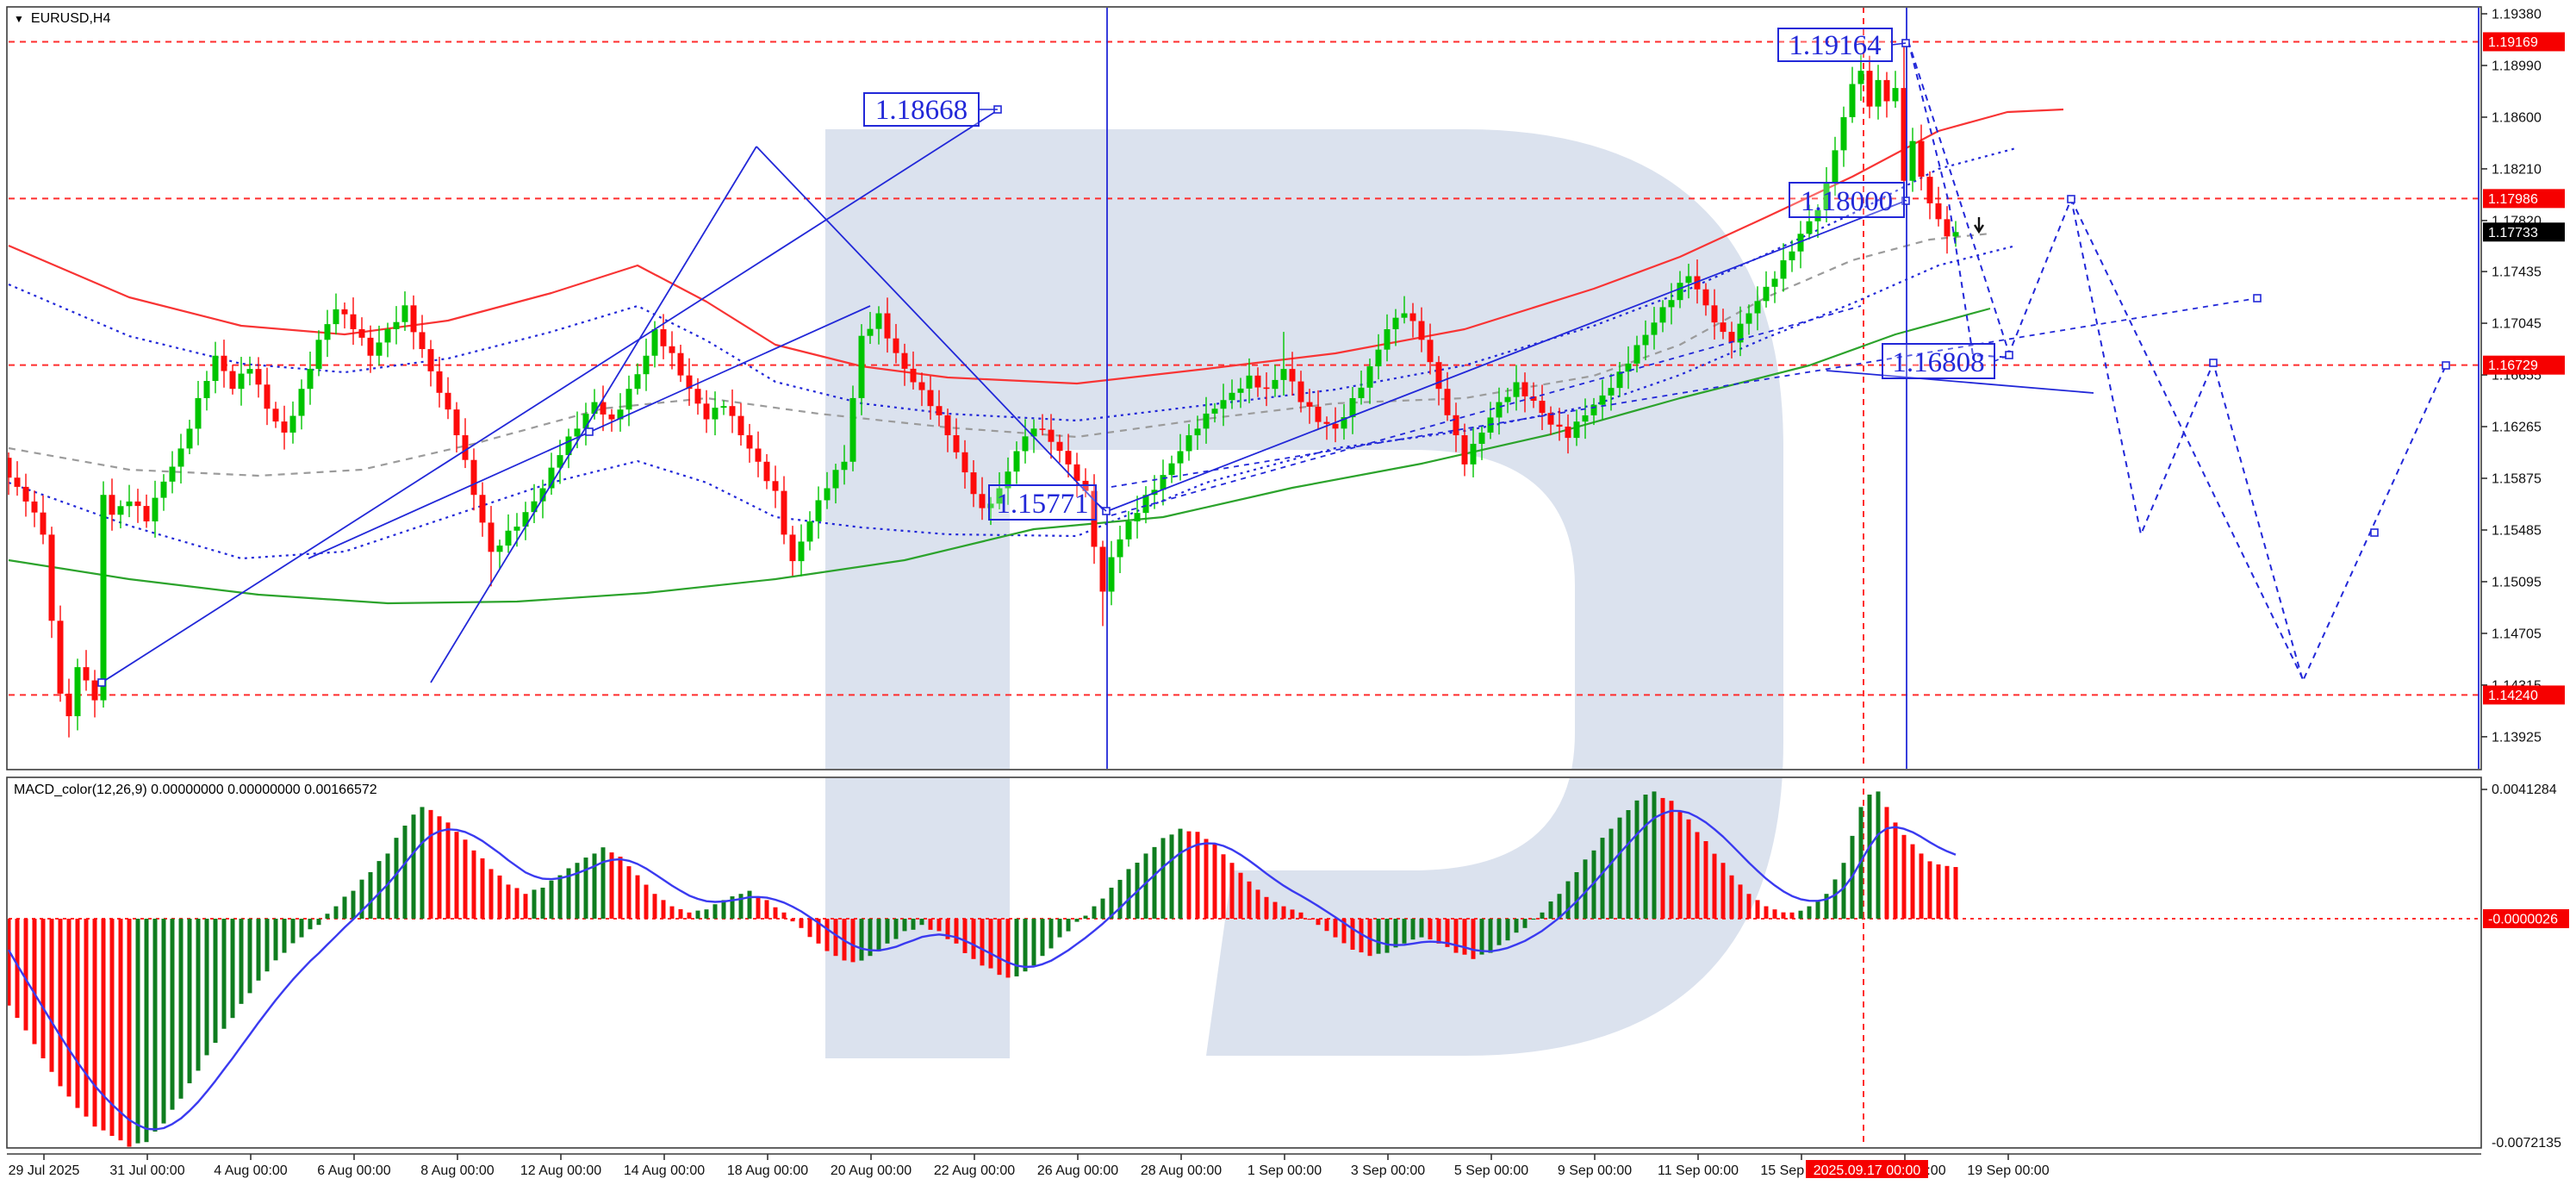 The width and height of the screenshot is (2576, 1185). I want to click on sell-arrow-icon, so click(1979, 226).